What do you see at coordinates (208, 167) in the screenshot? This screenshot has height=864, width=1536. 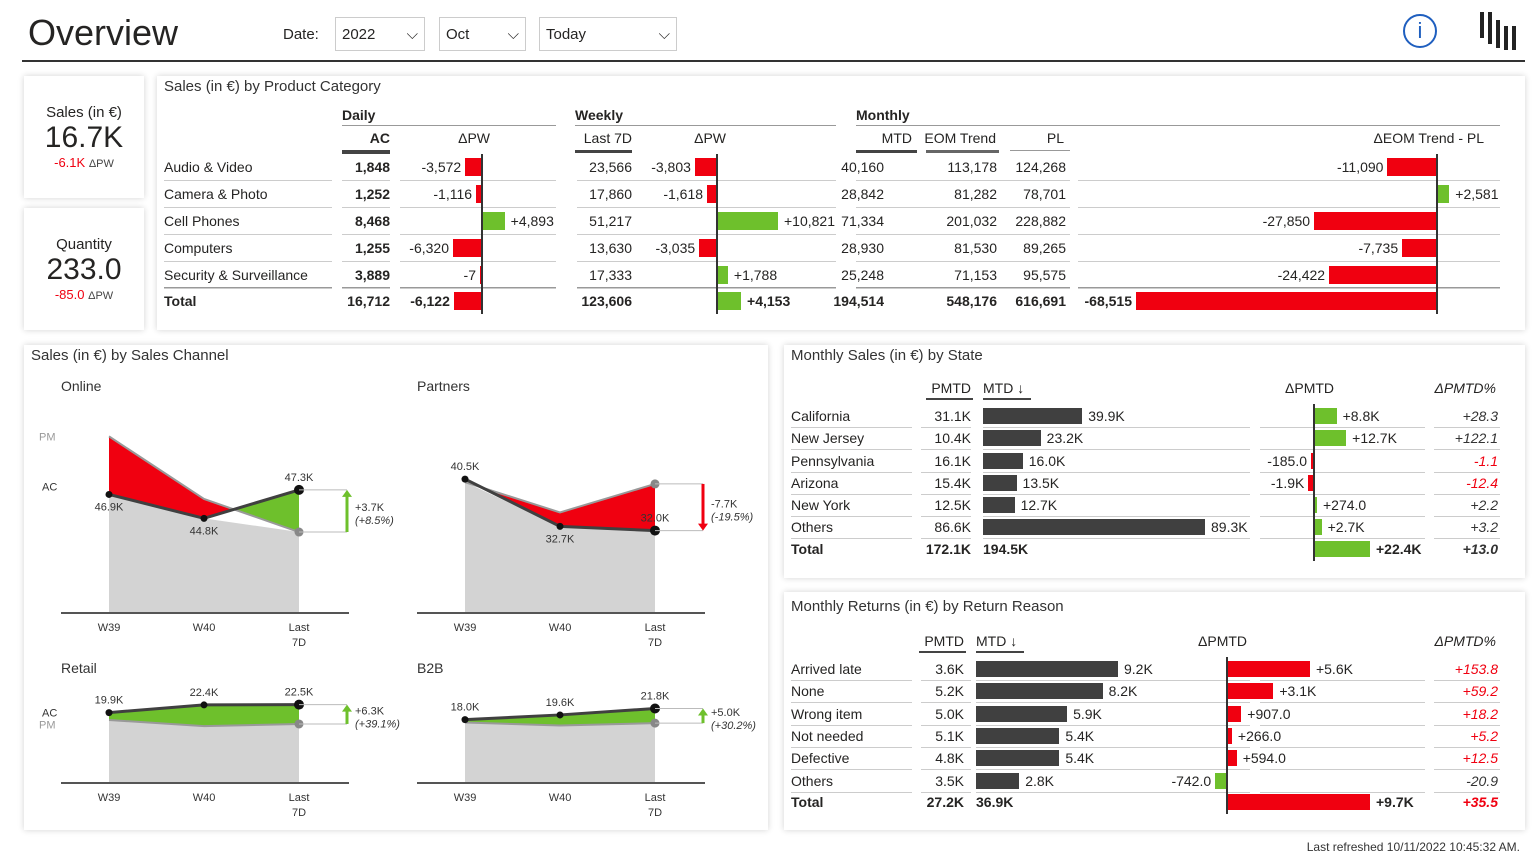 I see `category-name: Audio & Video` at bounding box center [208, 167].